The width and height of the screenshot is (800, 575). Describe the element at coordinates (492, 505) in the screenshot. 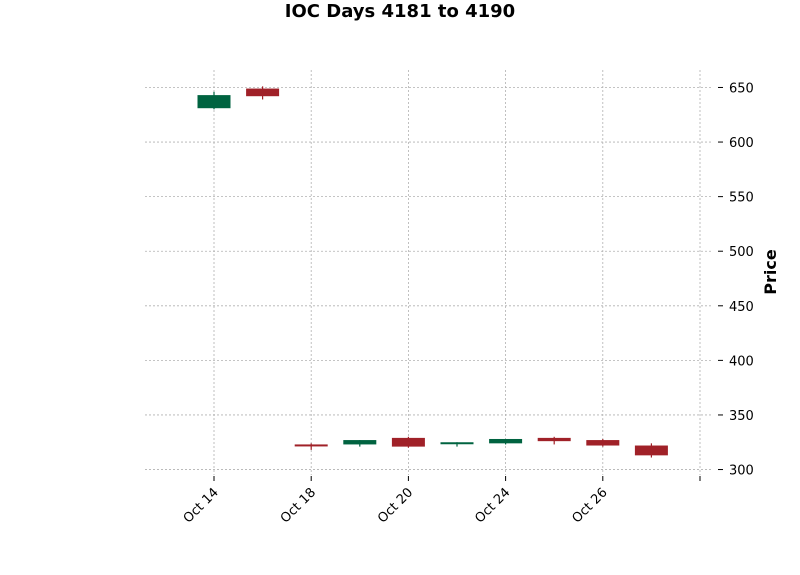

I see `x-tick-label: Oct 24` at that location.